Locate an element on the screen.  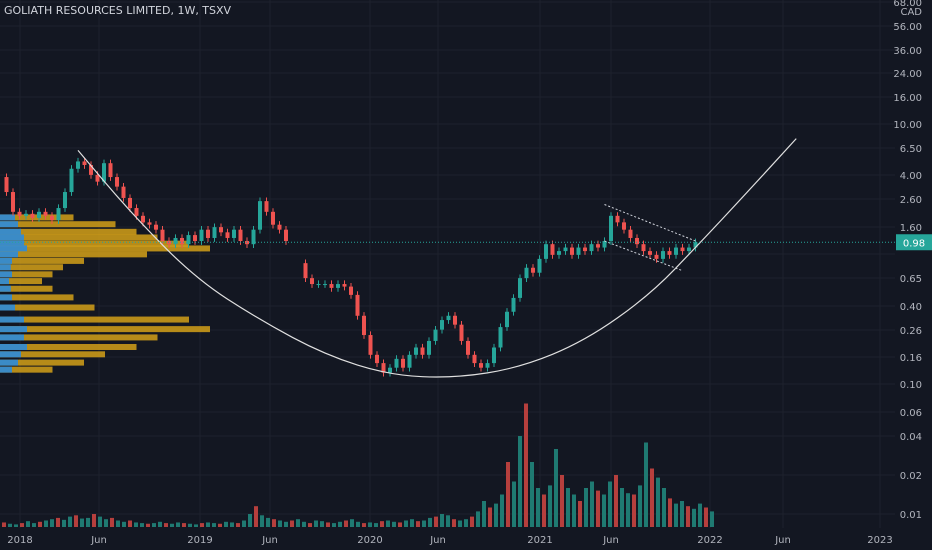
price-tick-label: 2.60 is located at coordinates (911, 200).